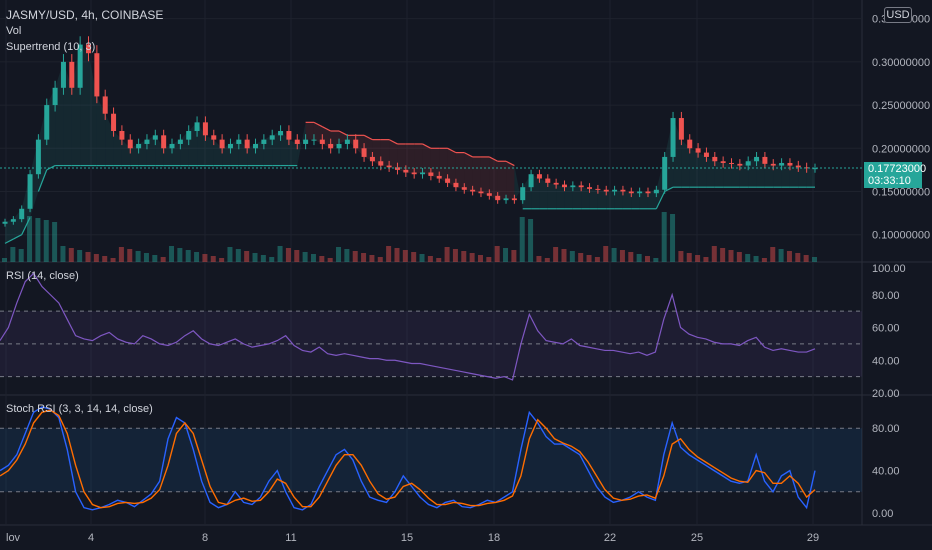 The width and height of the screenshot is (932, 550). What do you see at coordinates (494, 538) in the screenshot?
I see `time-axis-label: 18` at bounding box center [494, 538].